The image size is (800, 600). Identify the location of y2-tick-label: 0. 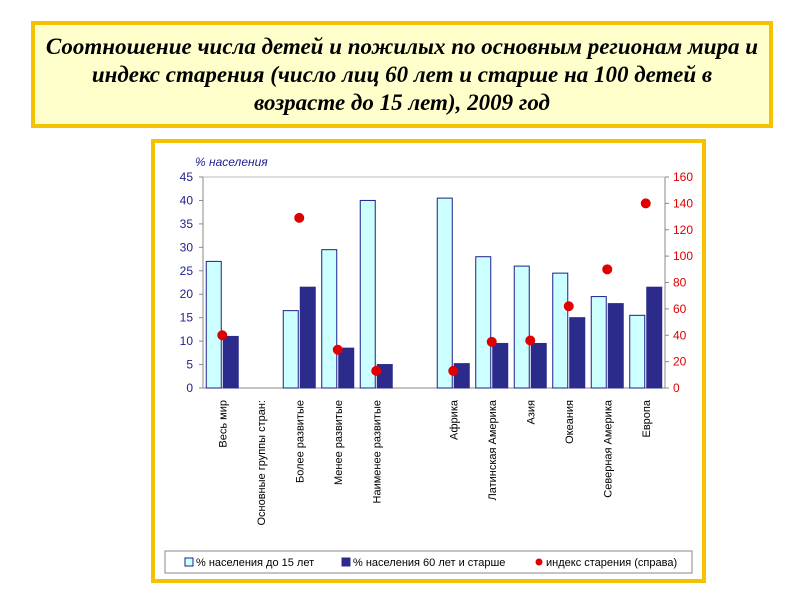
(676, 388).